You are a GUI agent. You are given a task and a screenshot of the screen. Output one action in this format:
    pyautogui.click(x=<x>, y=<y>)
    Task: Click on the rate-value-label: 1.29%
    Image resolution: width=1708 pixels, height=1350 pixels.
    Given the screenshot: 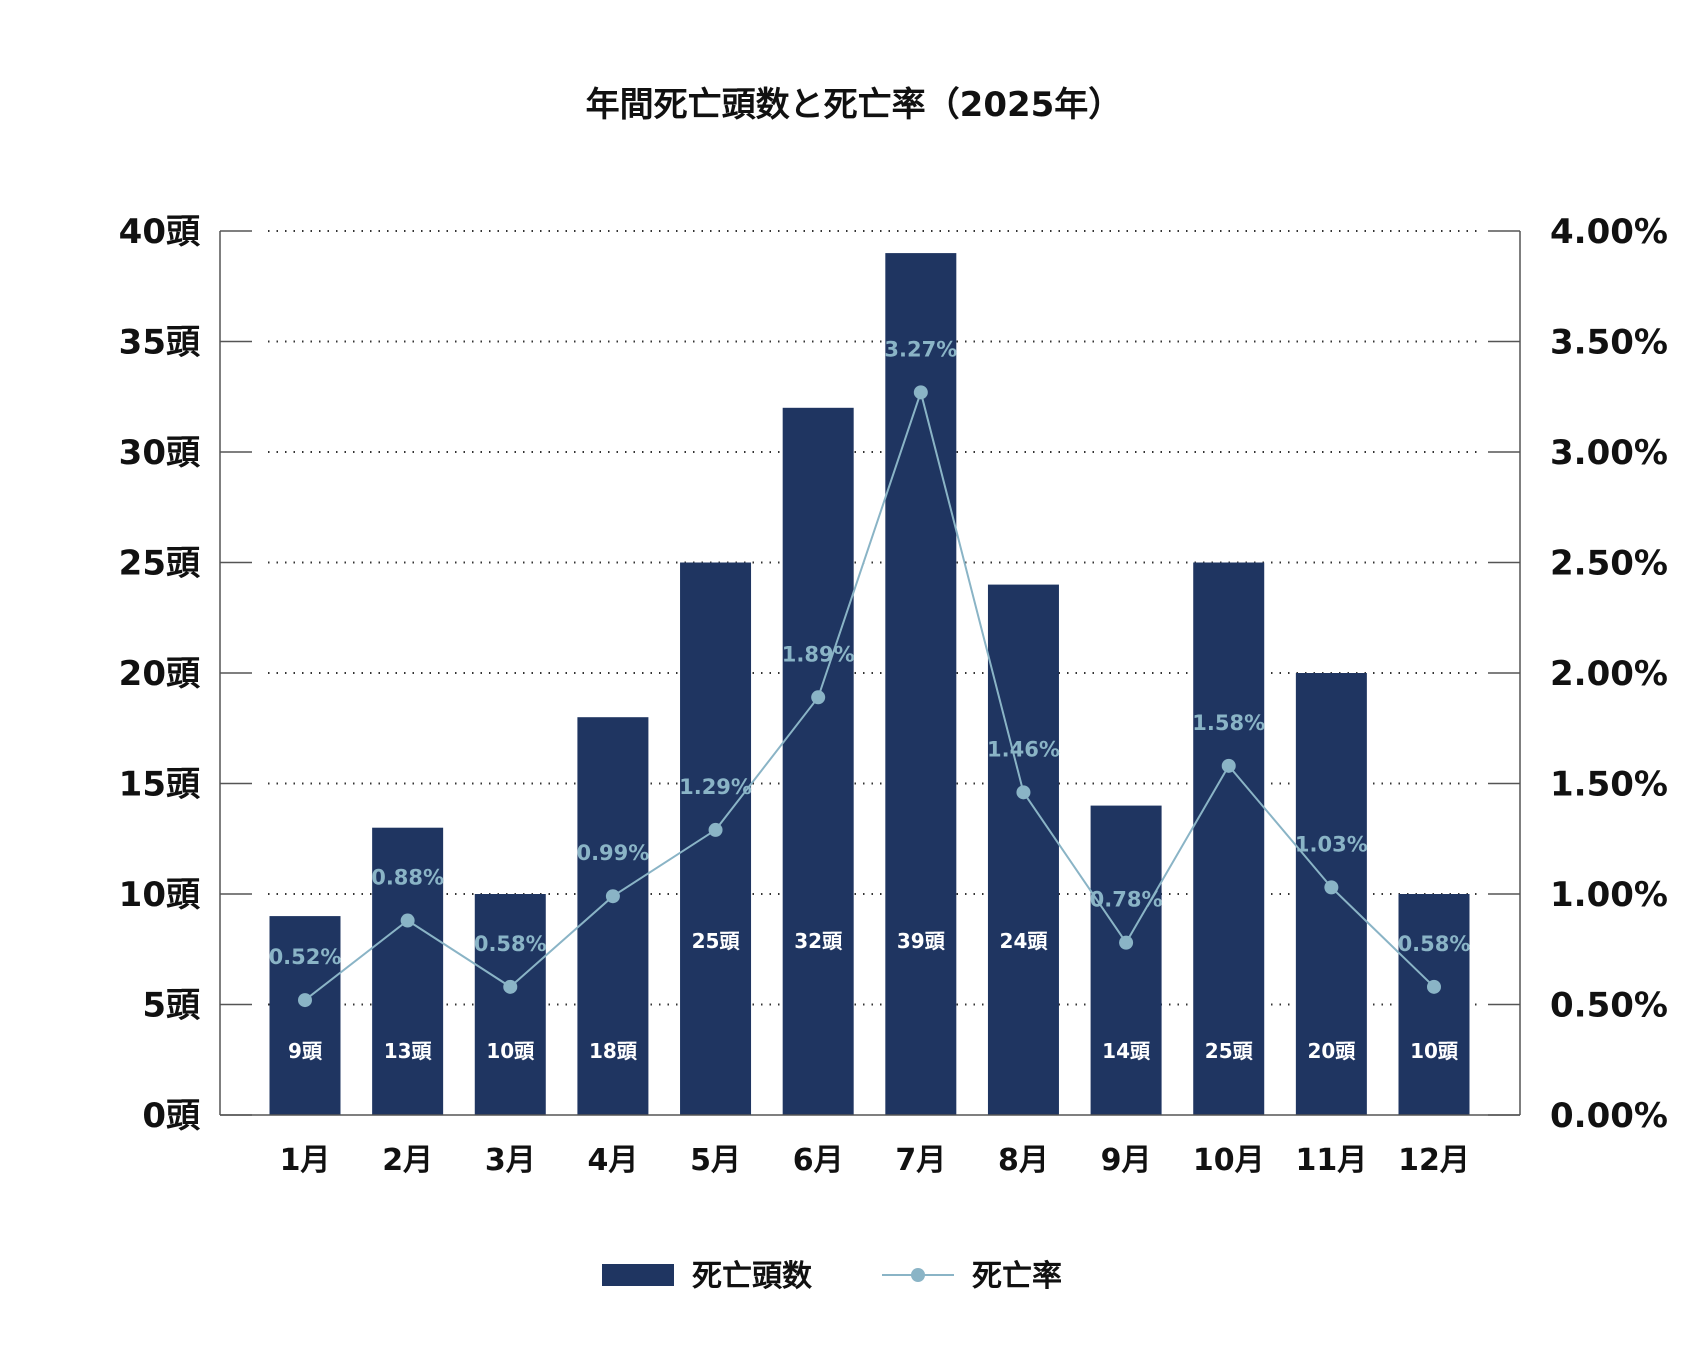 What is the action you would take?
    pyautogui.click(x=715, y=787)
    